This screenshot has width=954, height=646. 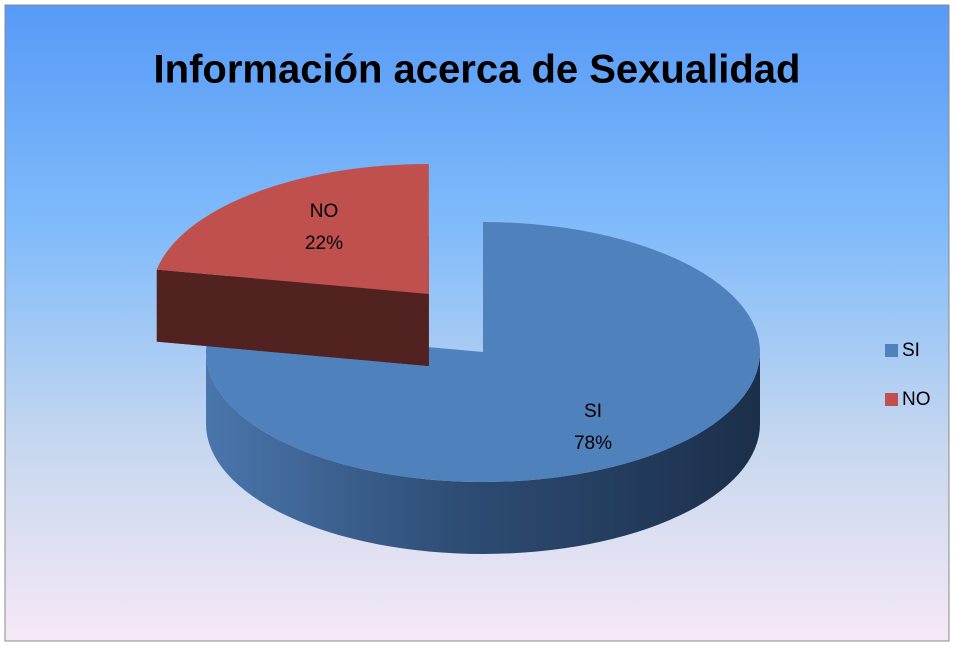 What do you see at coordinates (292, 228) in the screenshot?
I see `pie-slice` at bounding box center [292, 228].